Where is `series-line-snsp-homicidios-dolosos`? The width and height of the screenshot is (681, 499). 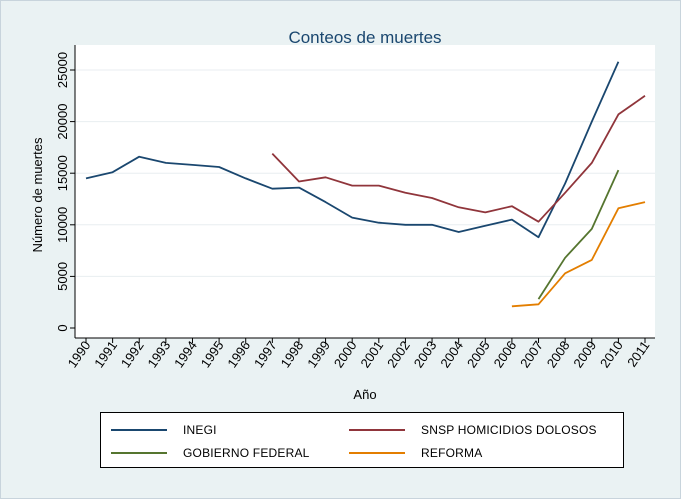 series-line-snsp-homicidios-dolosos is located at coordinates (458, 159).